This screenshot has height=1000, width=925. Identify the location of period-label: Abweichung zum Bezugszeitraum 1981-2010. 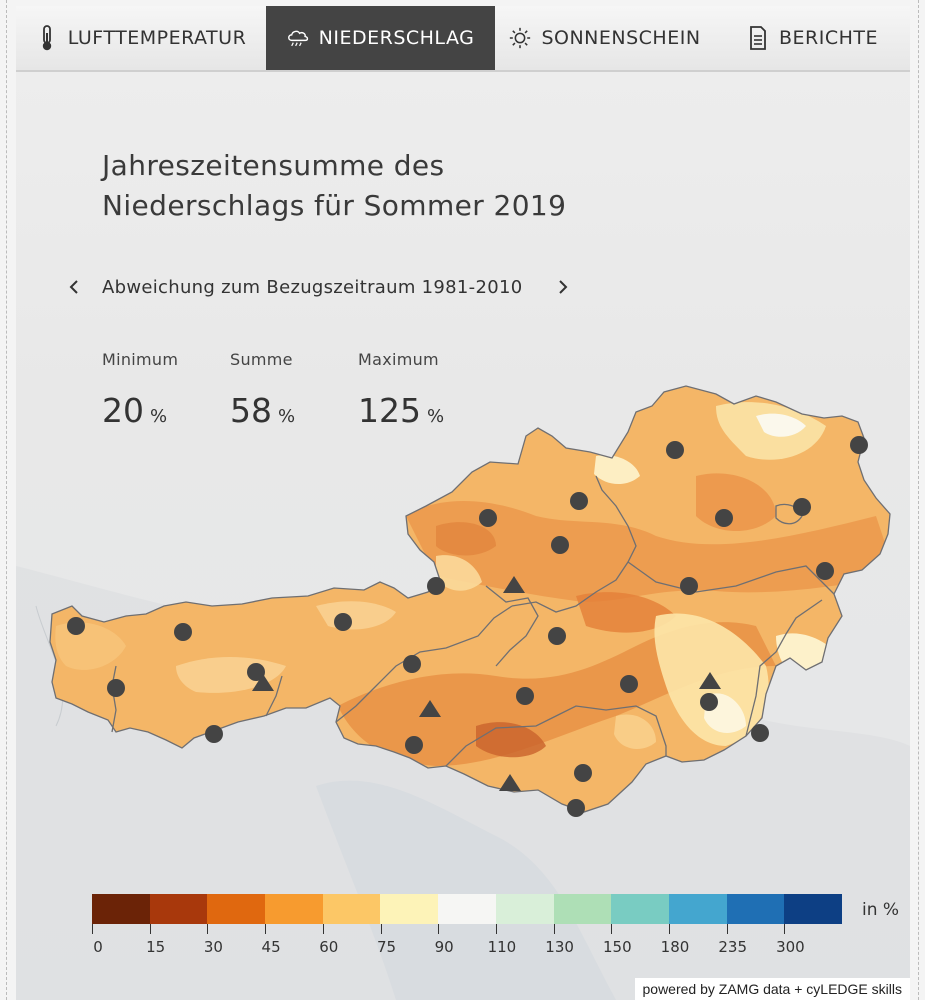
(312, 287).